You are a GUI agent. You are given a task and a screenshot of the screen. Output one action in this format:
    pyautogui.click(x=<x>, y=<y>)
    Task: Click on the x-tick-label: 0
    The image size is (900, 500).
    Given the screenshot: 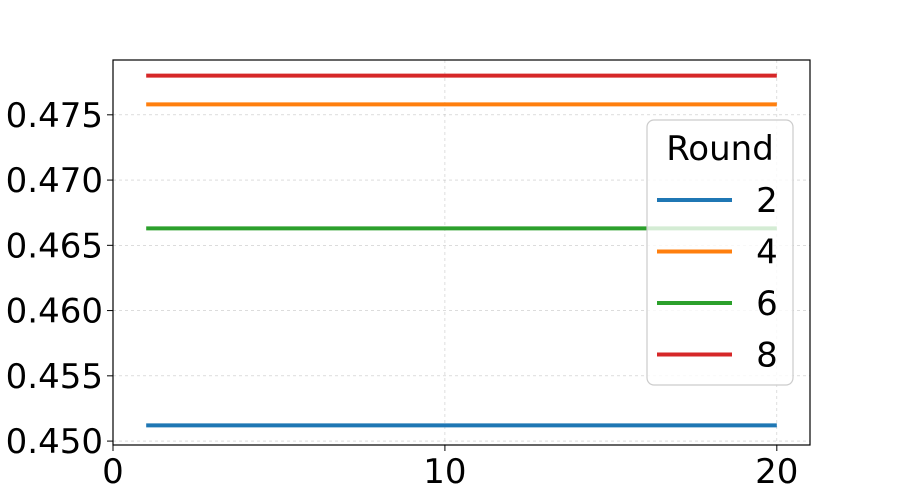 What is the action you would take?
    pyautogui.click(x=113, y=472)
    